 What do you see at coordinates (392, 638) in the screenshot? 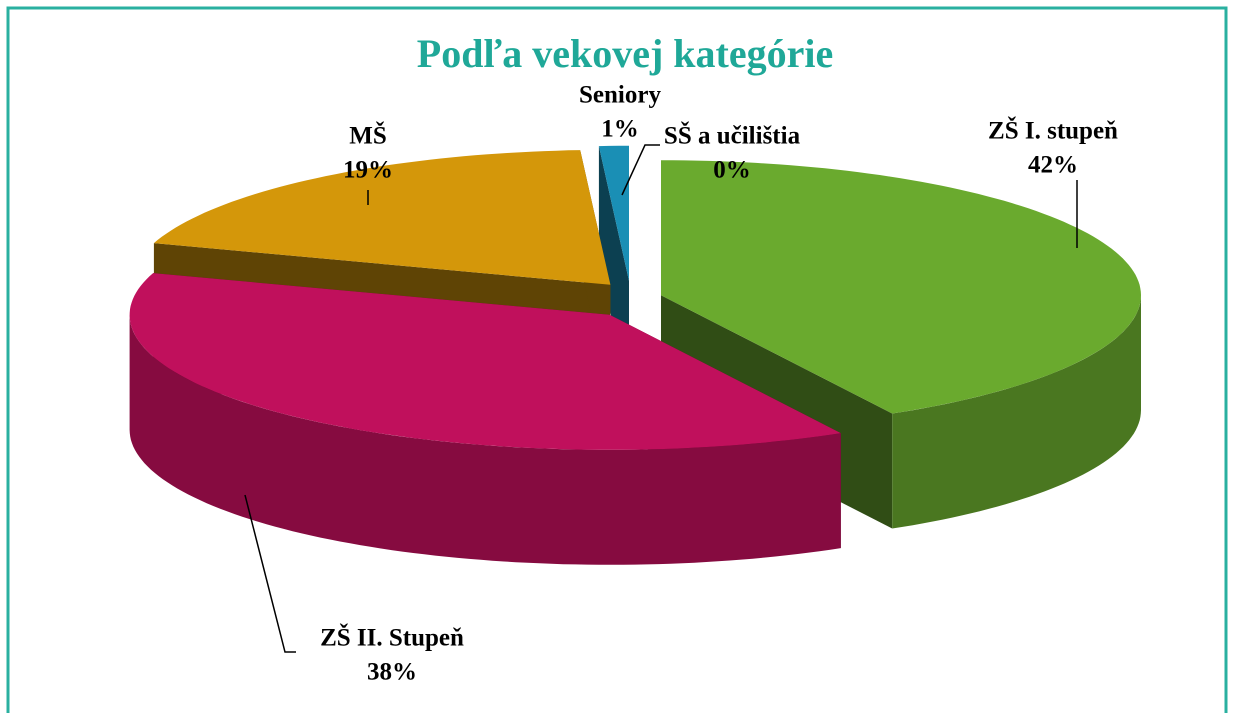
I see `data-label-name: ZŠ II. Stupeň` at bounding box center [392, 638].